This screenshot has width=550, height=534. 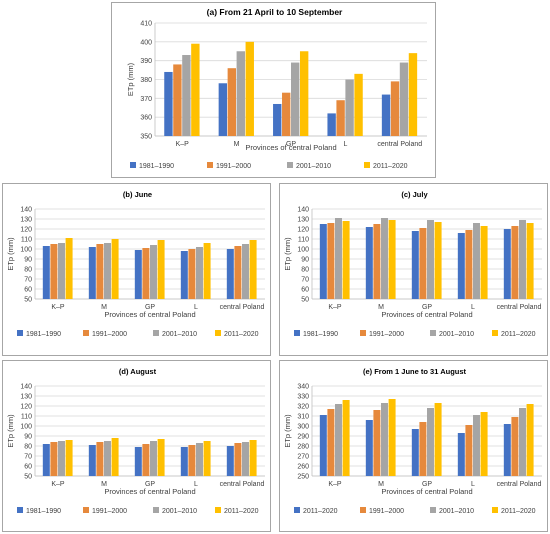 I want to click on y-tick-label: 380, so click(x=146, y=80).